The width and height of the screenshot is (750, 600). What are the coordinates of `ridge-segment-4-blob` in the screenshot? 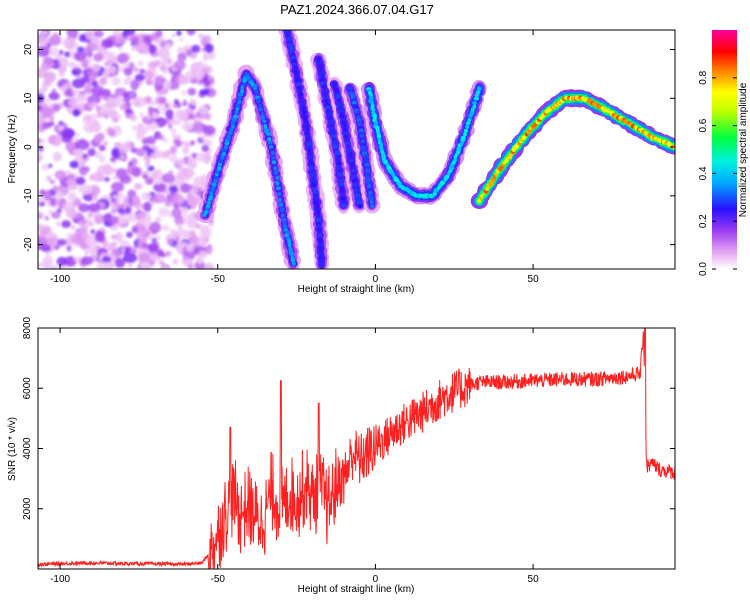 It's located at (363, 145).